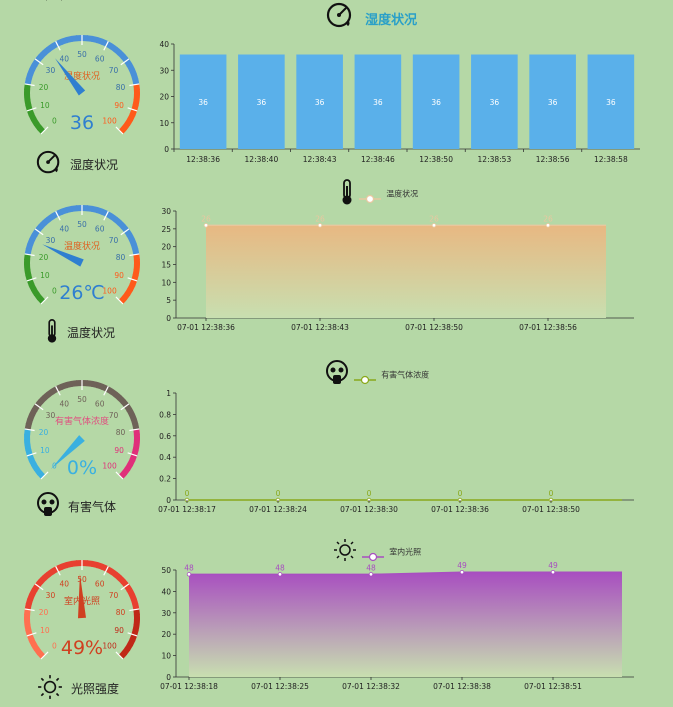  I want to click on gas-legend-label: 有害气体浓度, so click(405, 375).